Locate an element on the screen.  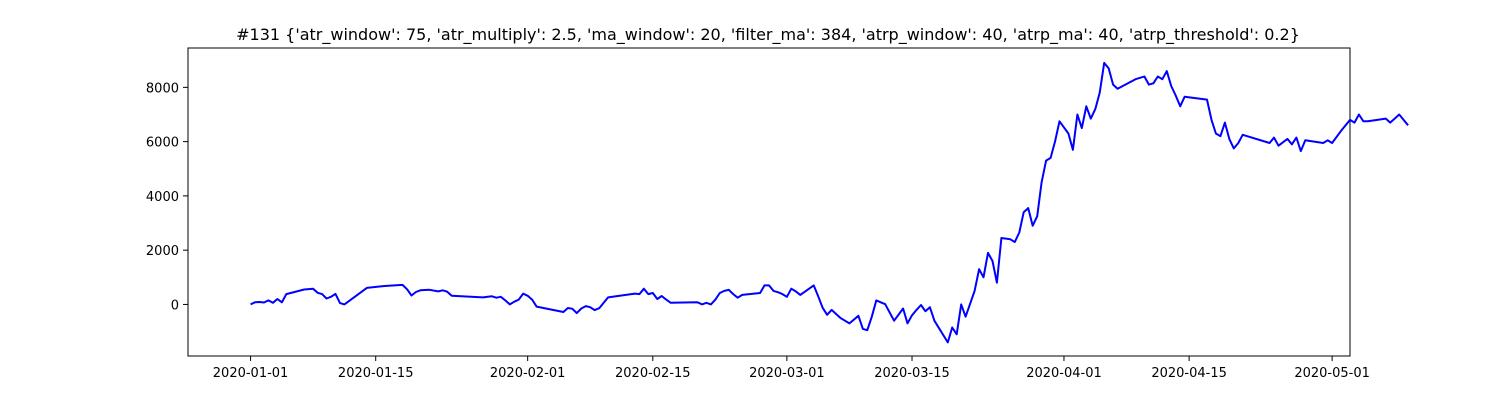
y-tick-label: 0 is located at coordinates (175, 305).